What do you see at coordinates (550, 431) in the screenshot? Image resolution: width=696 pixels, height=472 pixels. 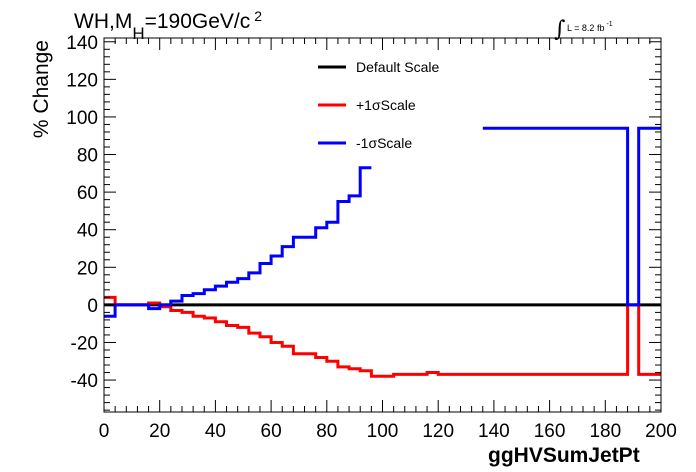 I see `x-tick-label: 160` at bounding box center [550, 431].